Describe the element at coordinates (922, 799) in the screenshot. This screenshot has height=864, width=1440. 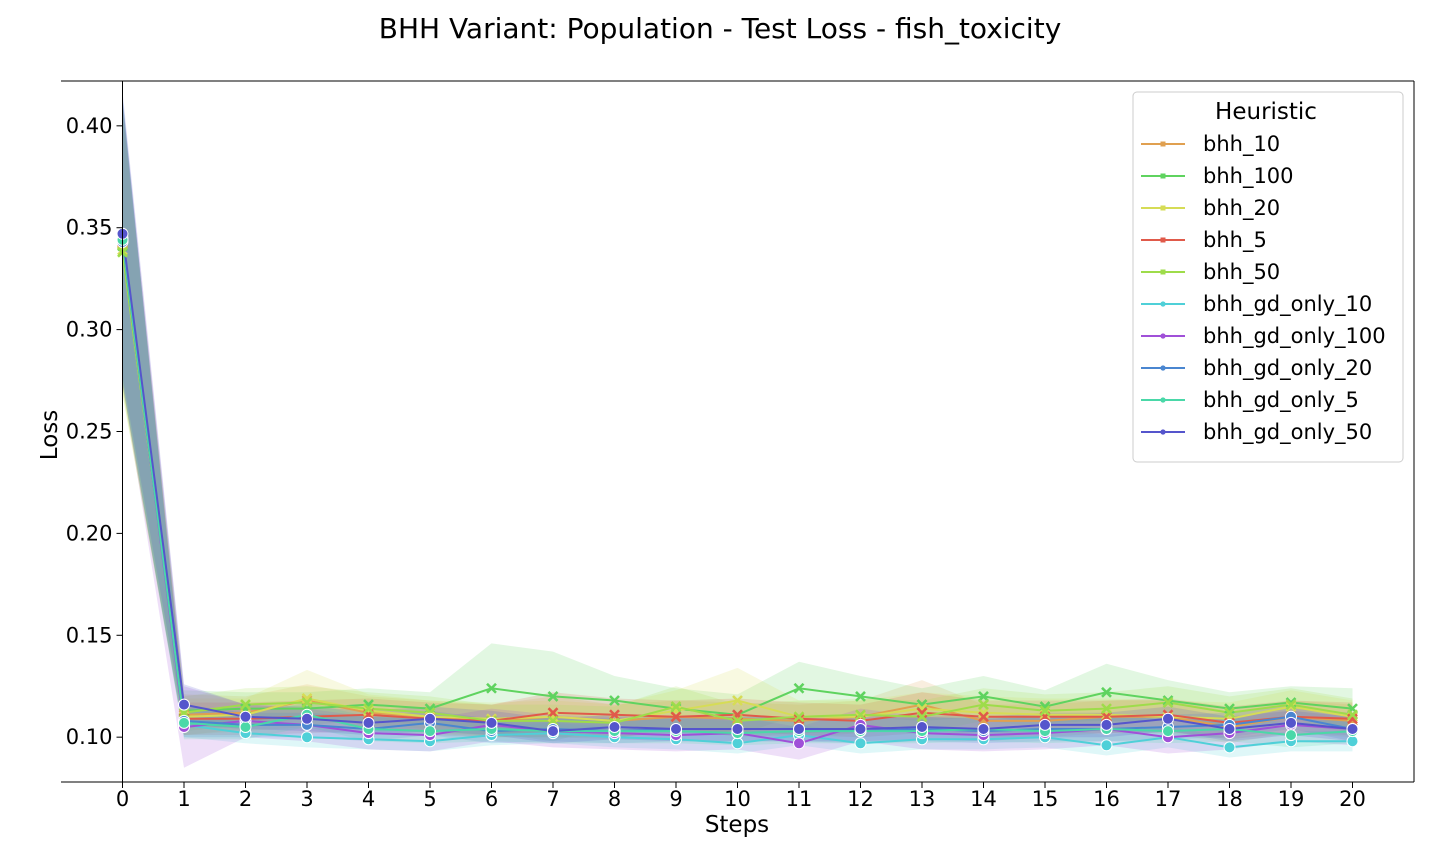
I see `x-tick-label-13: 13` at that location.